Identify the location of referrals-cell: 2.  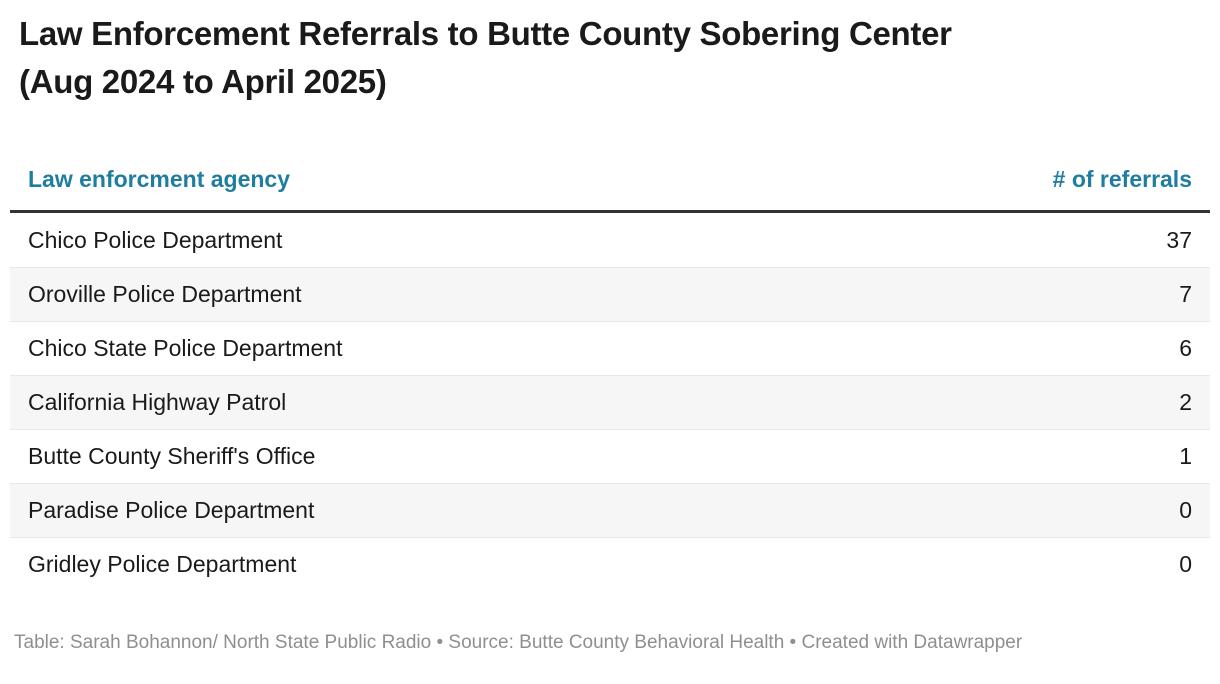
(1185, 402).